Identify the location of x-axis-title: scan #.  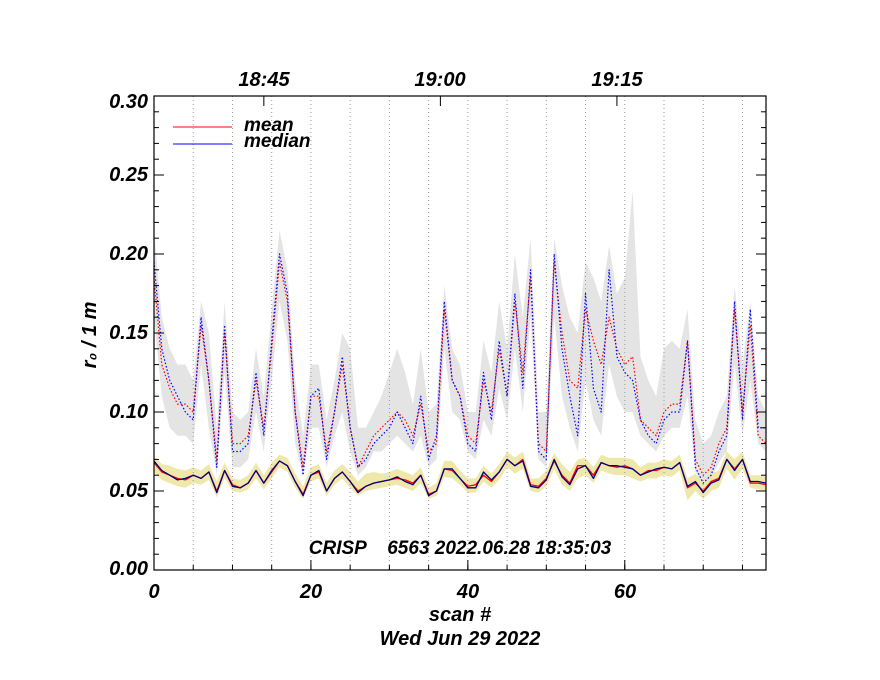
(460, 615).